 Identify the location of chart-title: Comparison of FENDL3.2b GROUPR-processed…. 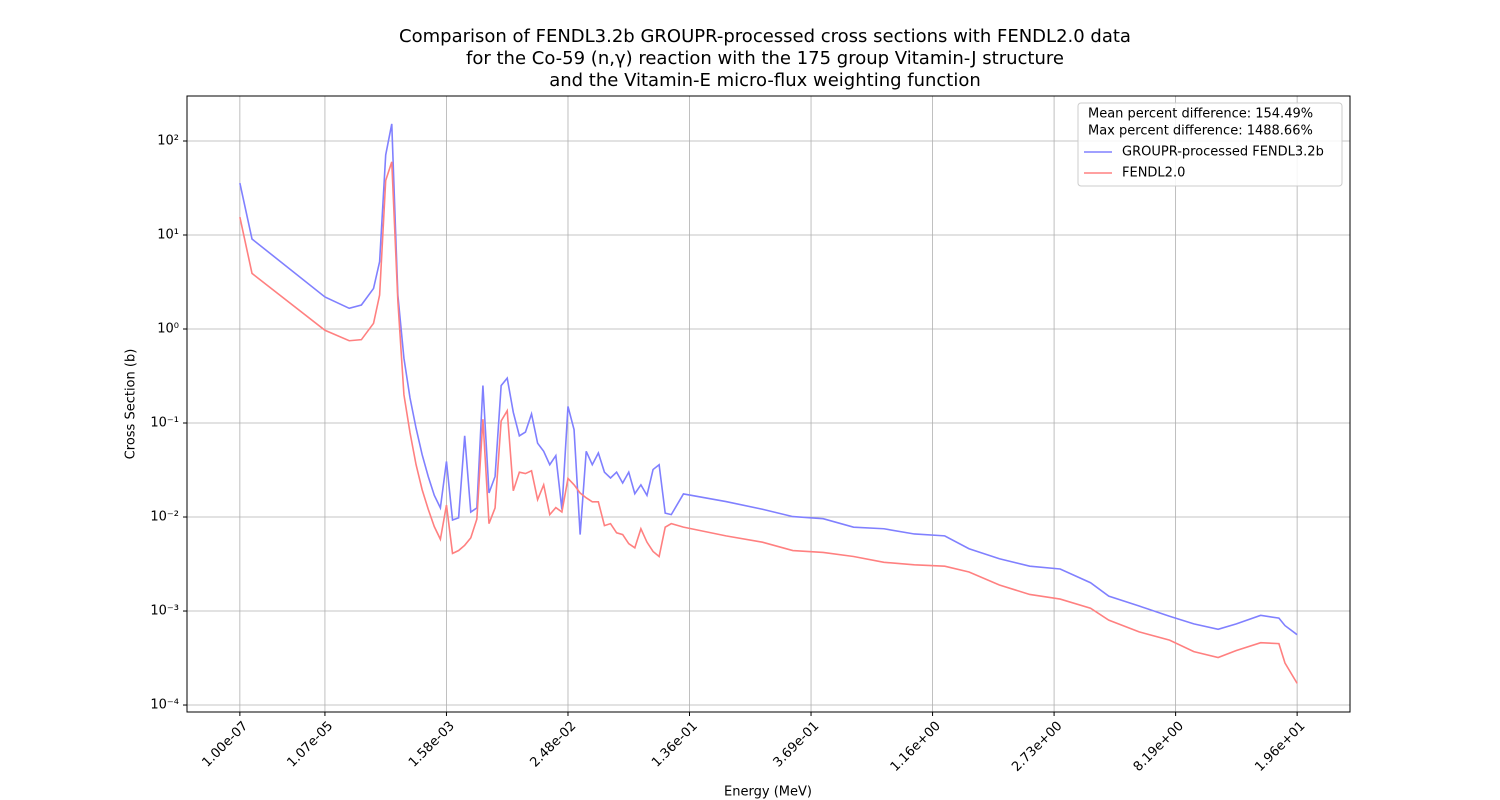
(765, 36).